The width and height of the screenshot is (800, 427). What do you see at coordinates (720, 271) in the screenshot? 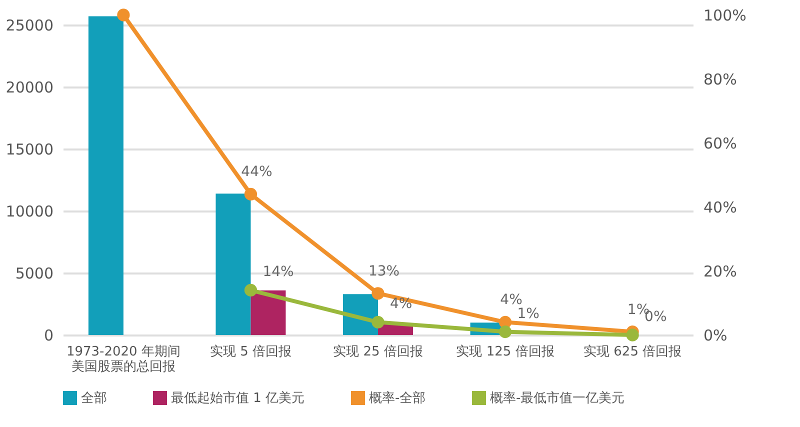
I see `y2-tick-label: 20%` at bounding box center [720, 271].